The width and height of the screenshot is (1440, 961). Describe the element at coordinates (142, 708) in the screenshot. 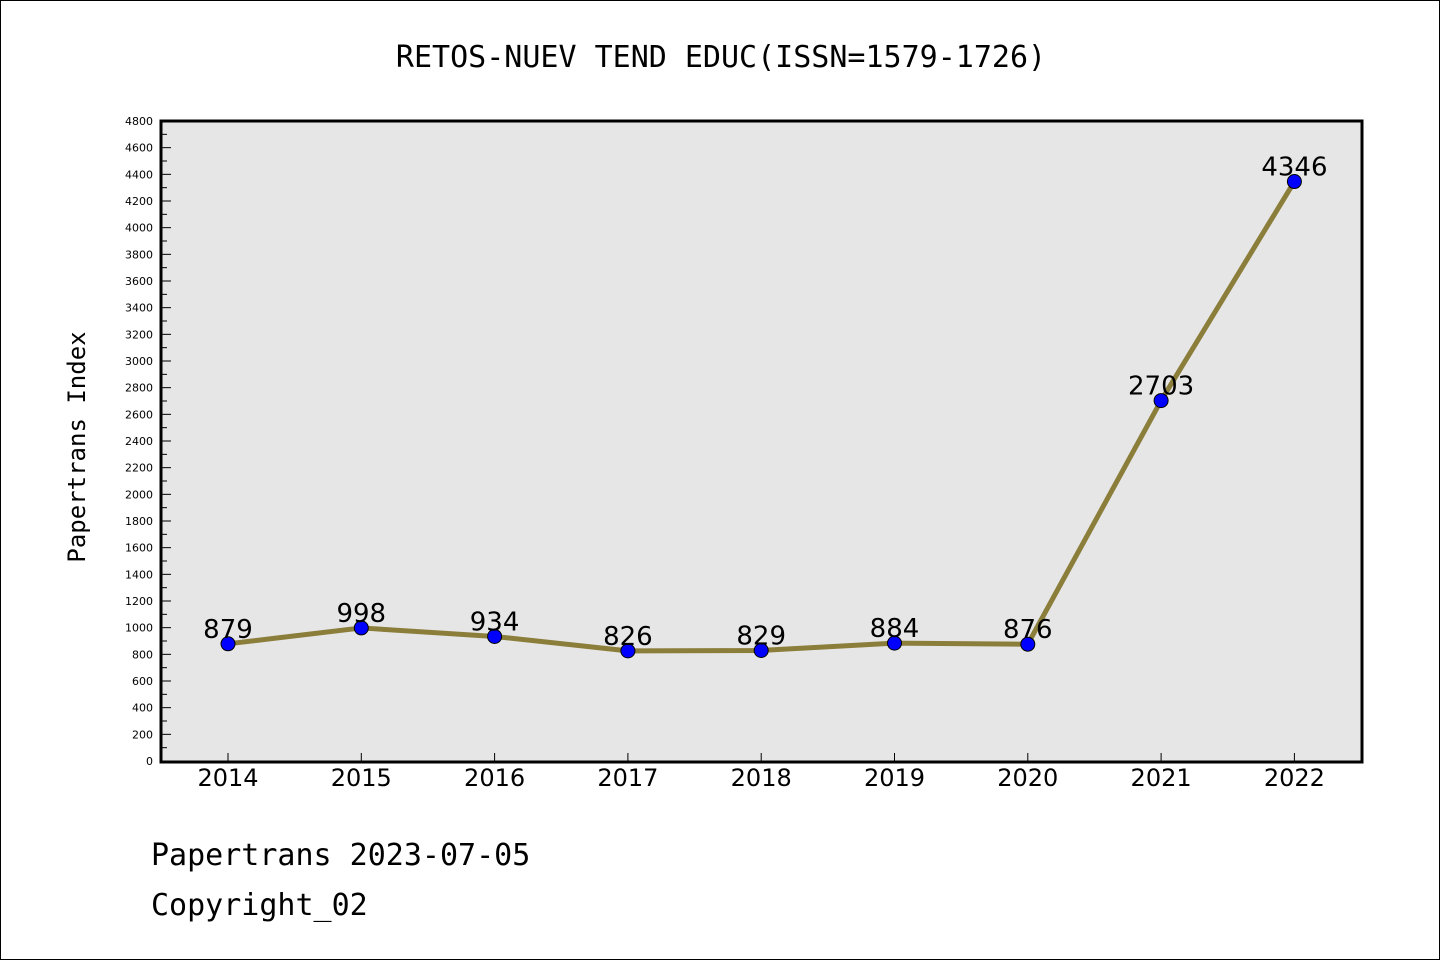

I see `y-tick-label: 400` at that location.